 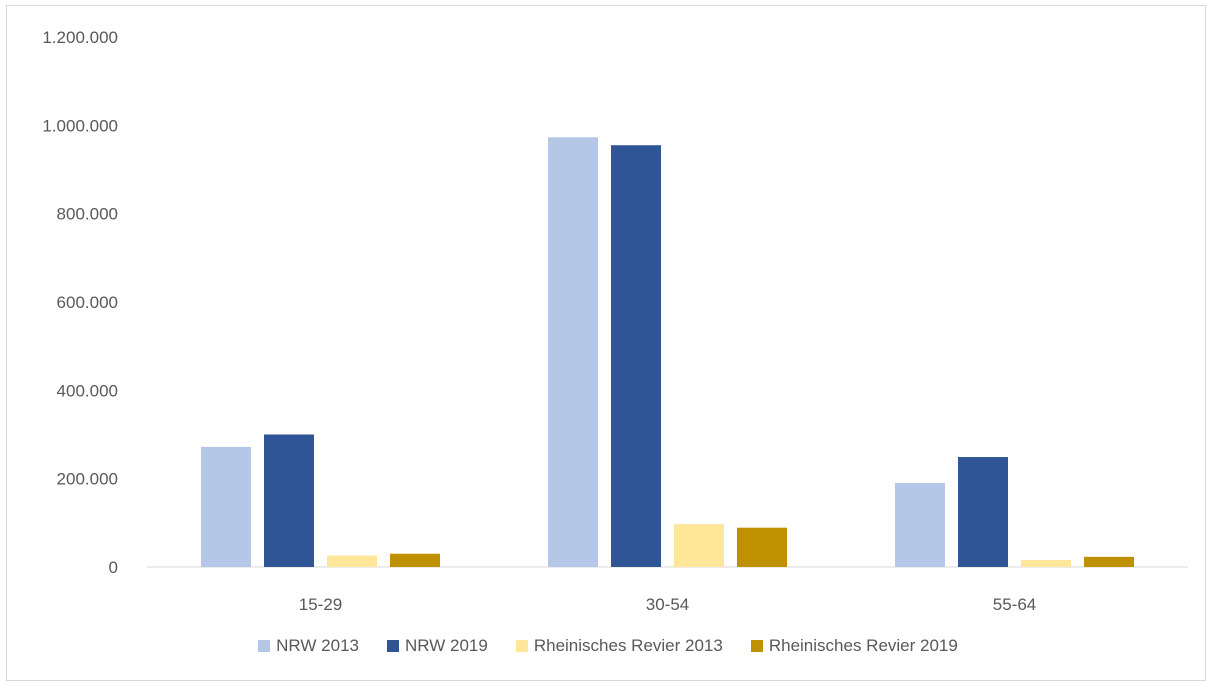 What do you see at coordinates (87, 214) in the screenshot?
I see `y-tick-label: 800.000` at bounding box center [87, 214].